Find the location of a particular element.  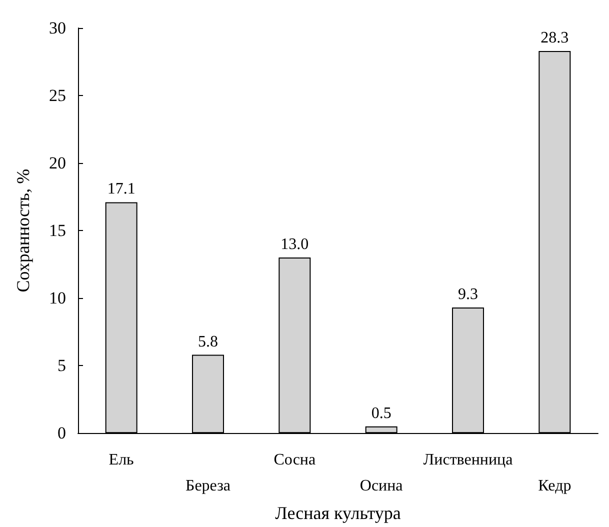

x-tick-label: Береза is located at coordinates (208, 486).